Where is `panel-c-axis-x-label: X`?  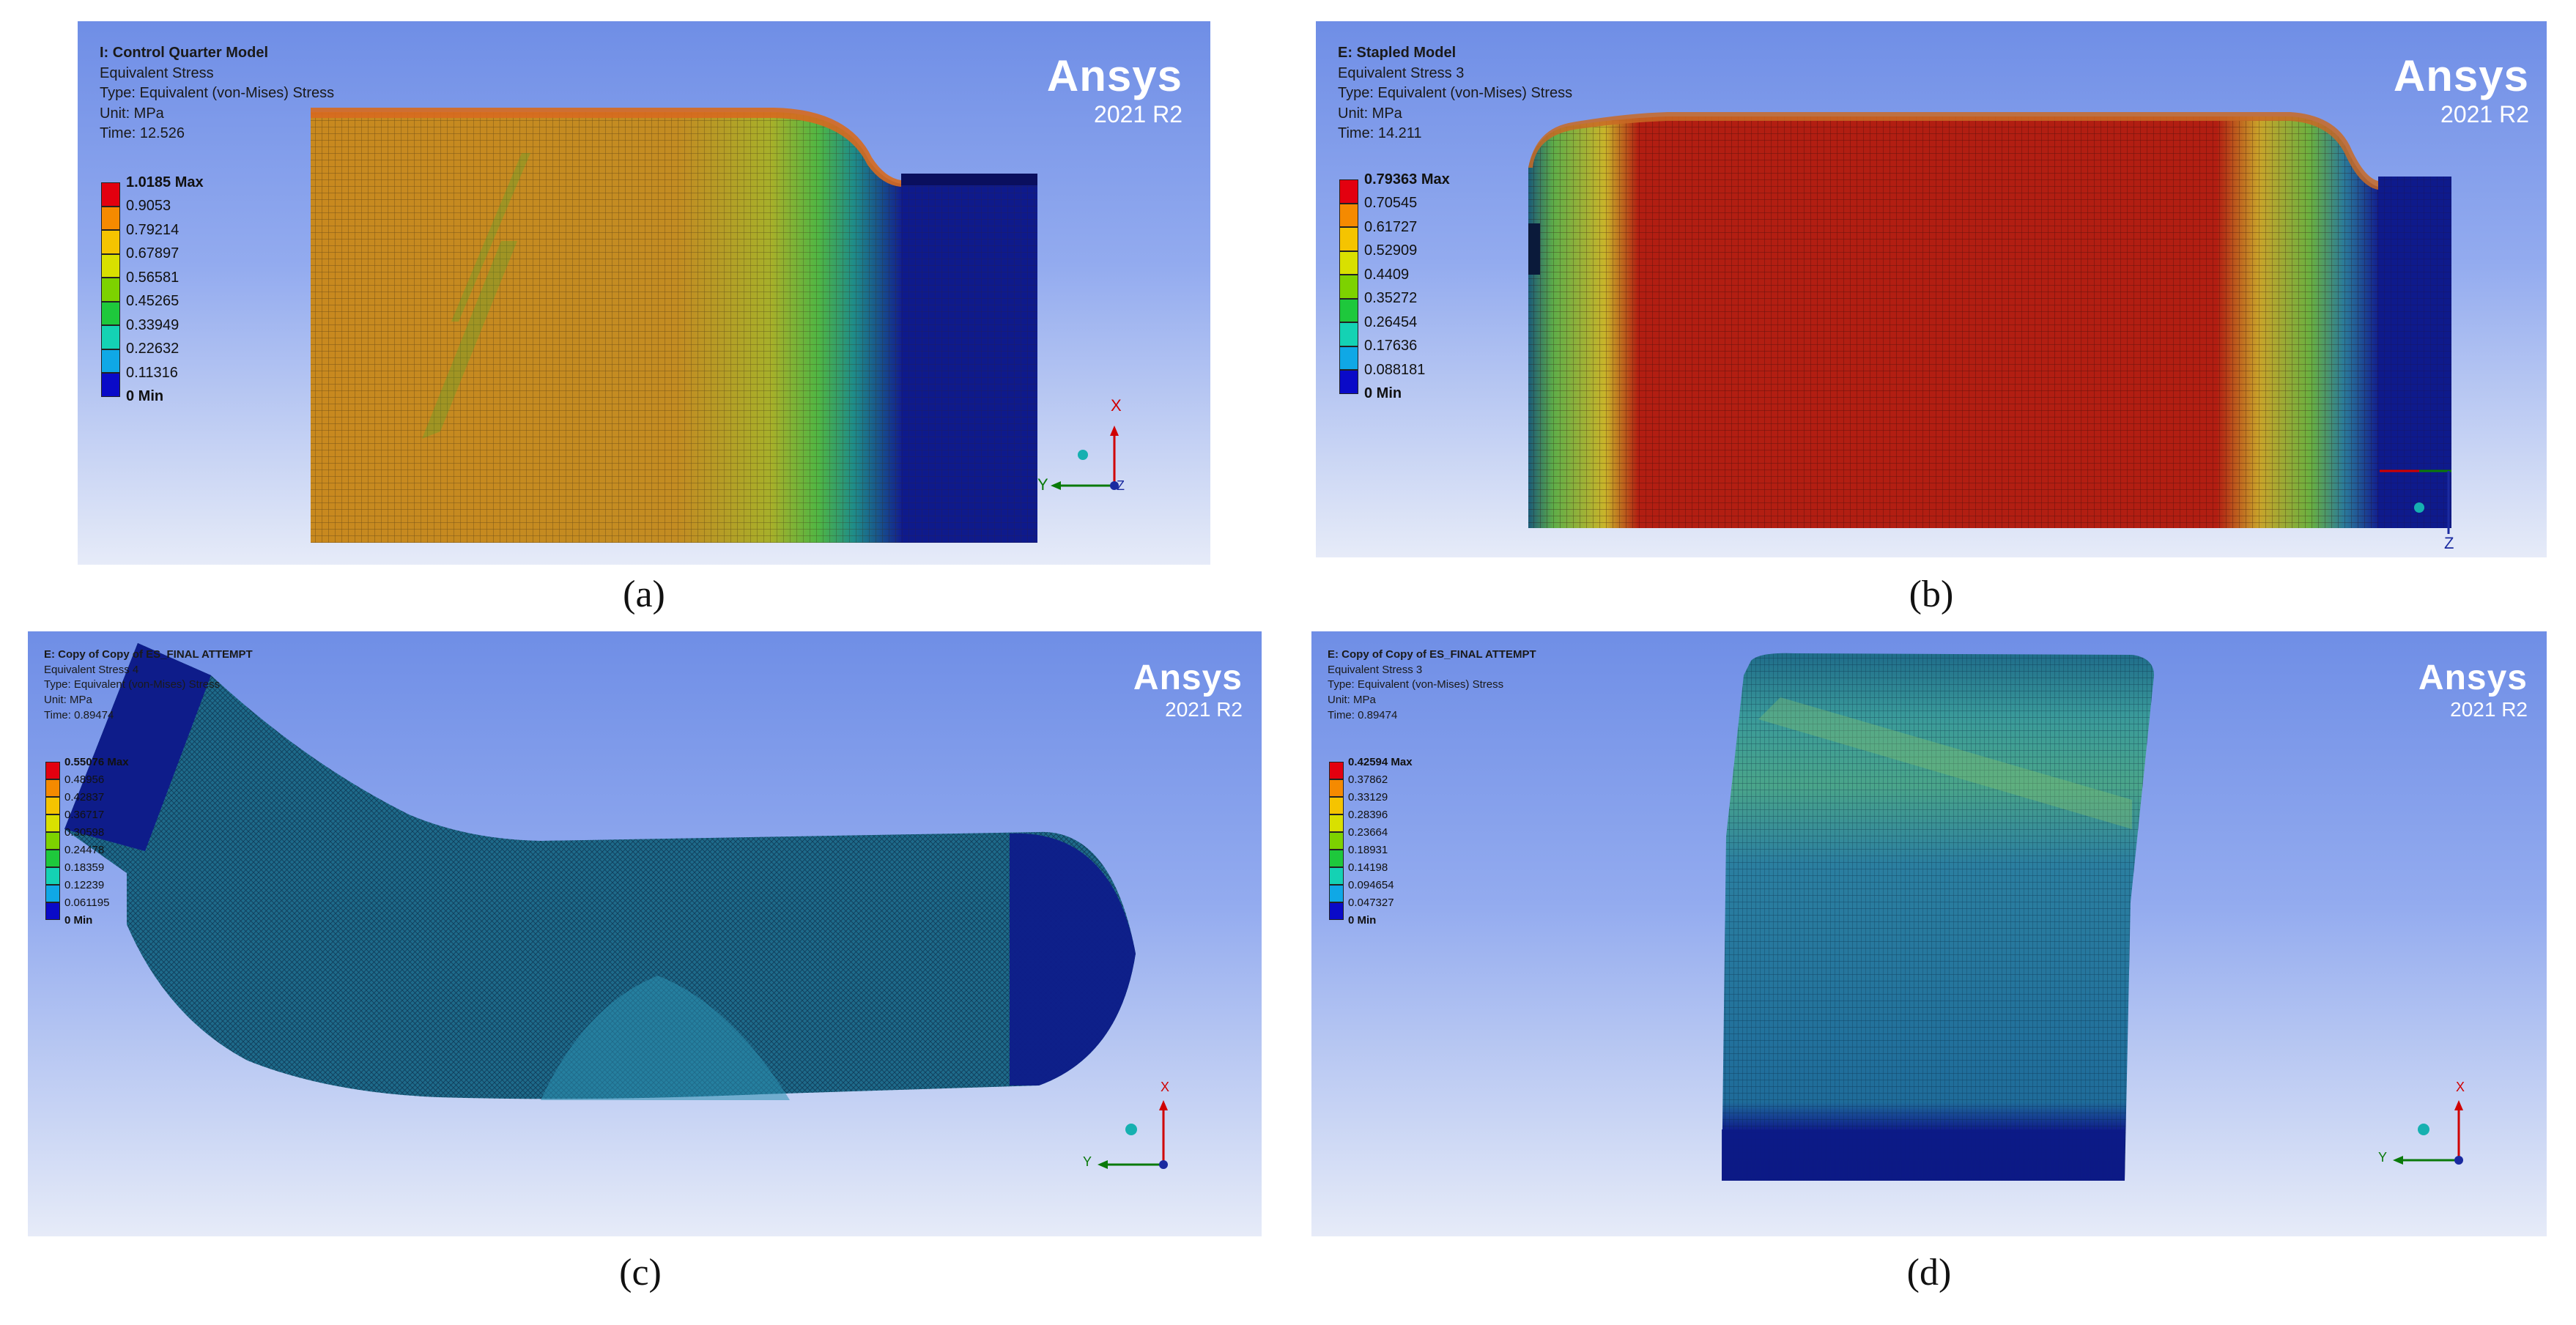 panel-c-axis-x-label: X is located at coordinates (1165, 1087).